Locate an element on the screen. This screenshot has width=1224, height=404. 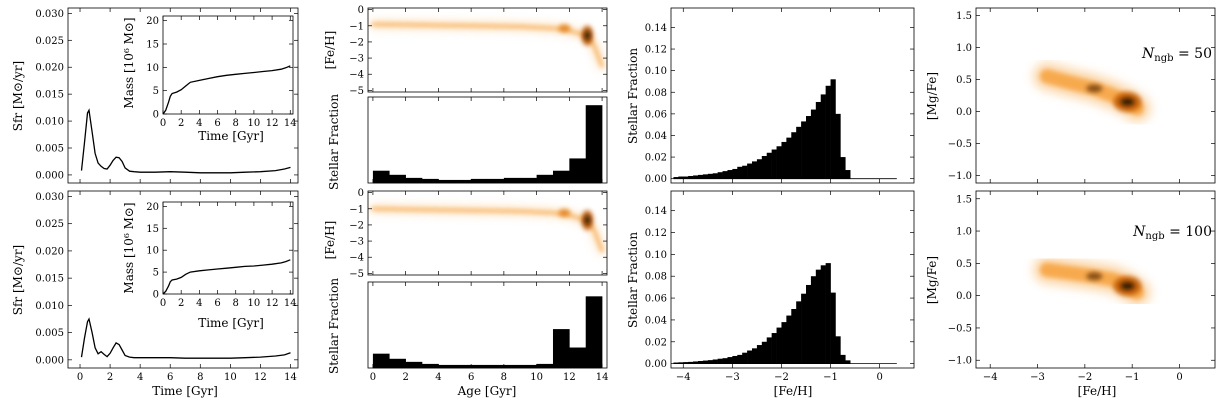
age-feh-heatmap-row2: 0 −1 −2 −3 −4 −5 is located at coordinates (478, 234).